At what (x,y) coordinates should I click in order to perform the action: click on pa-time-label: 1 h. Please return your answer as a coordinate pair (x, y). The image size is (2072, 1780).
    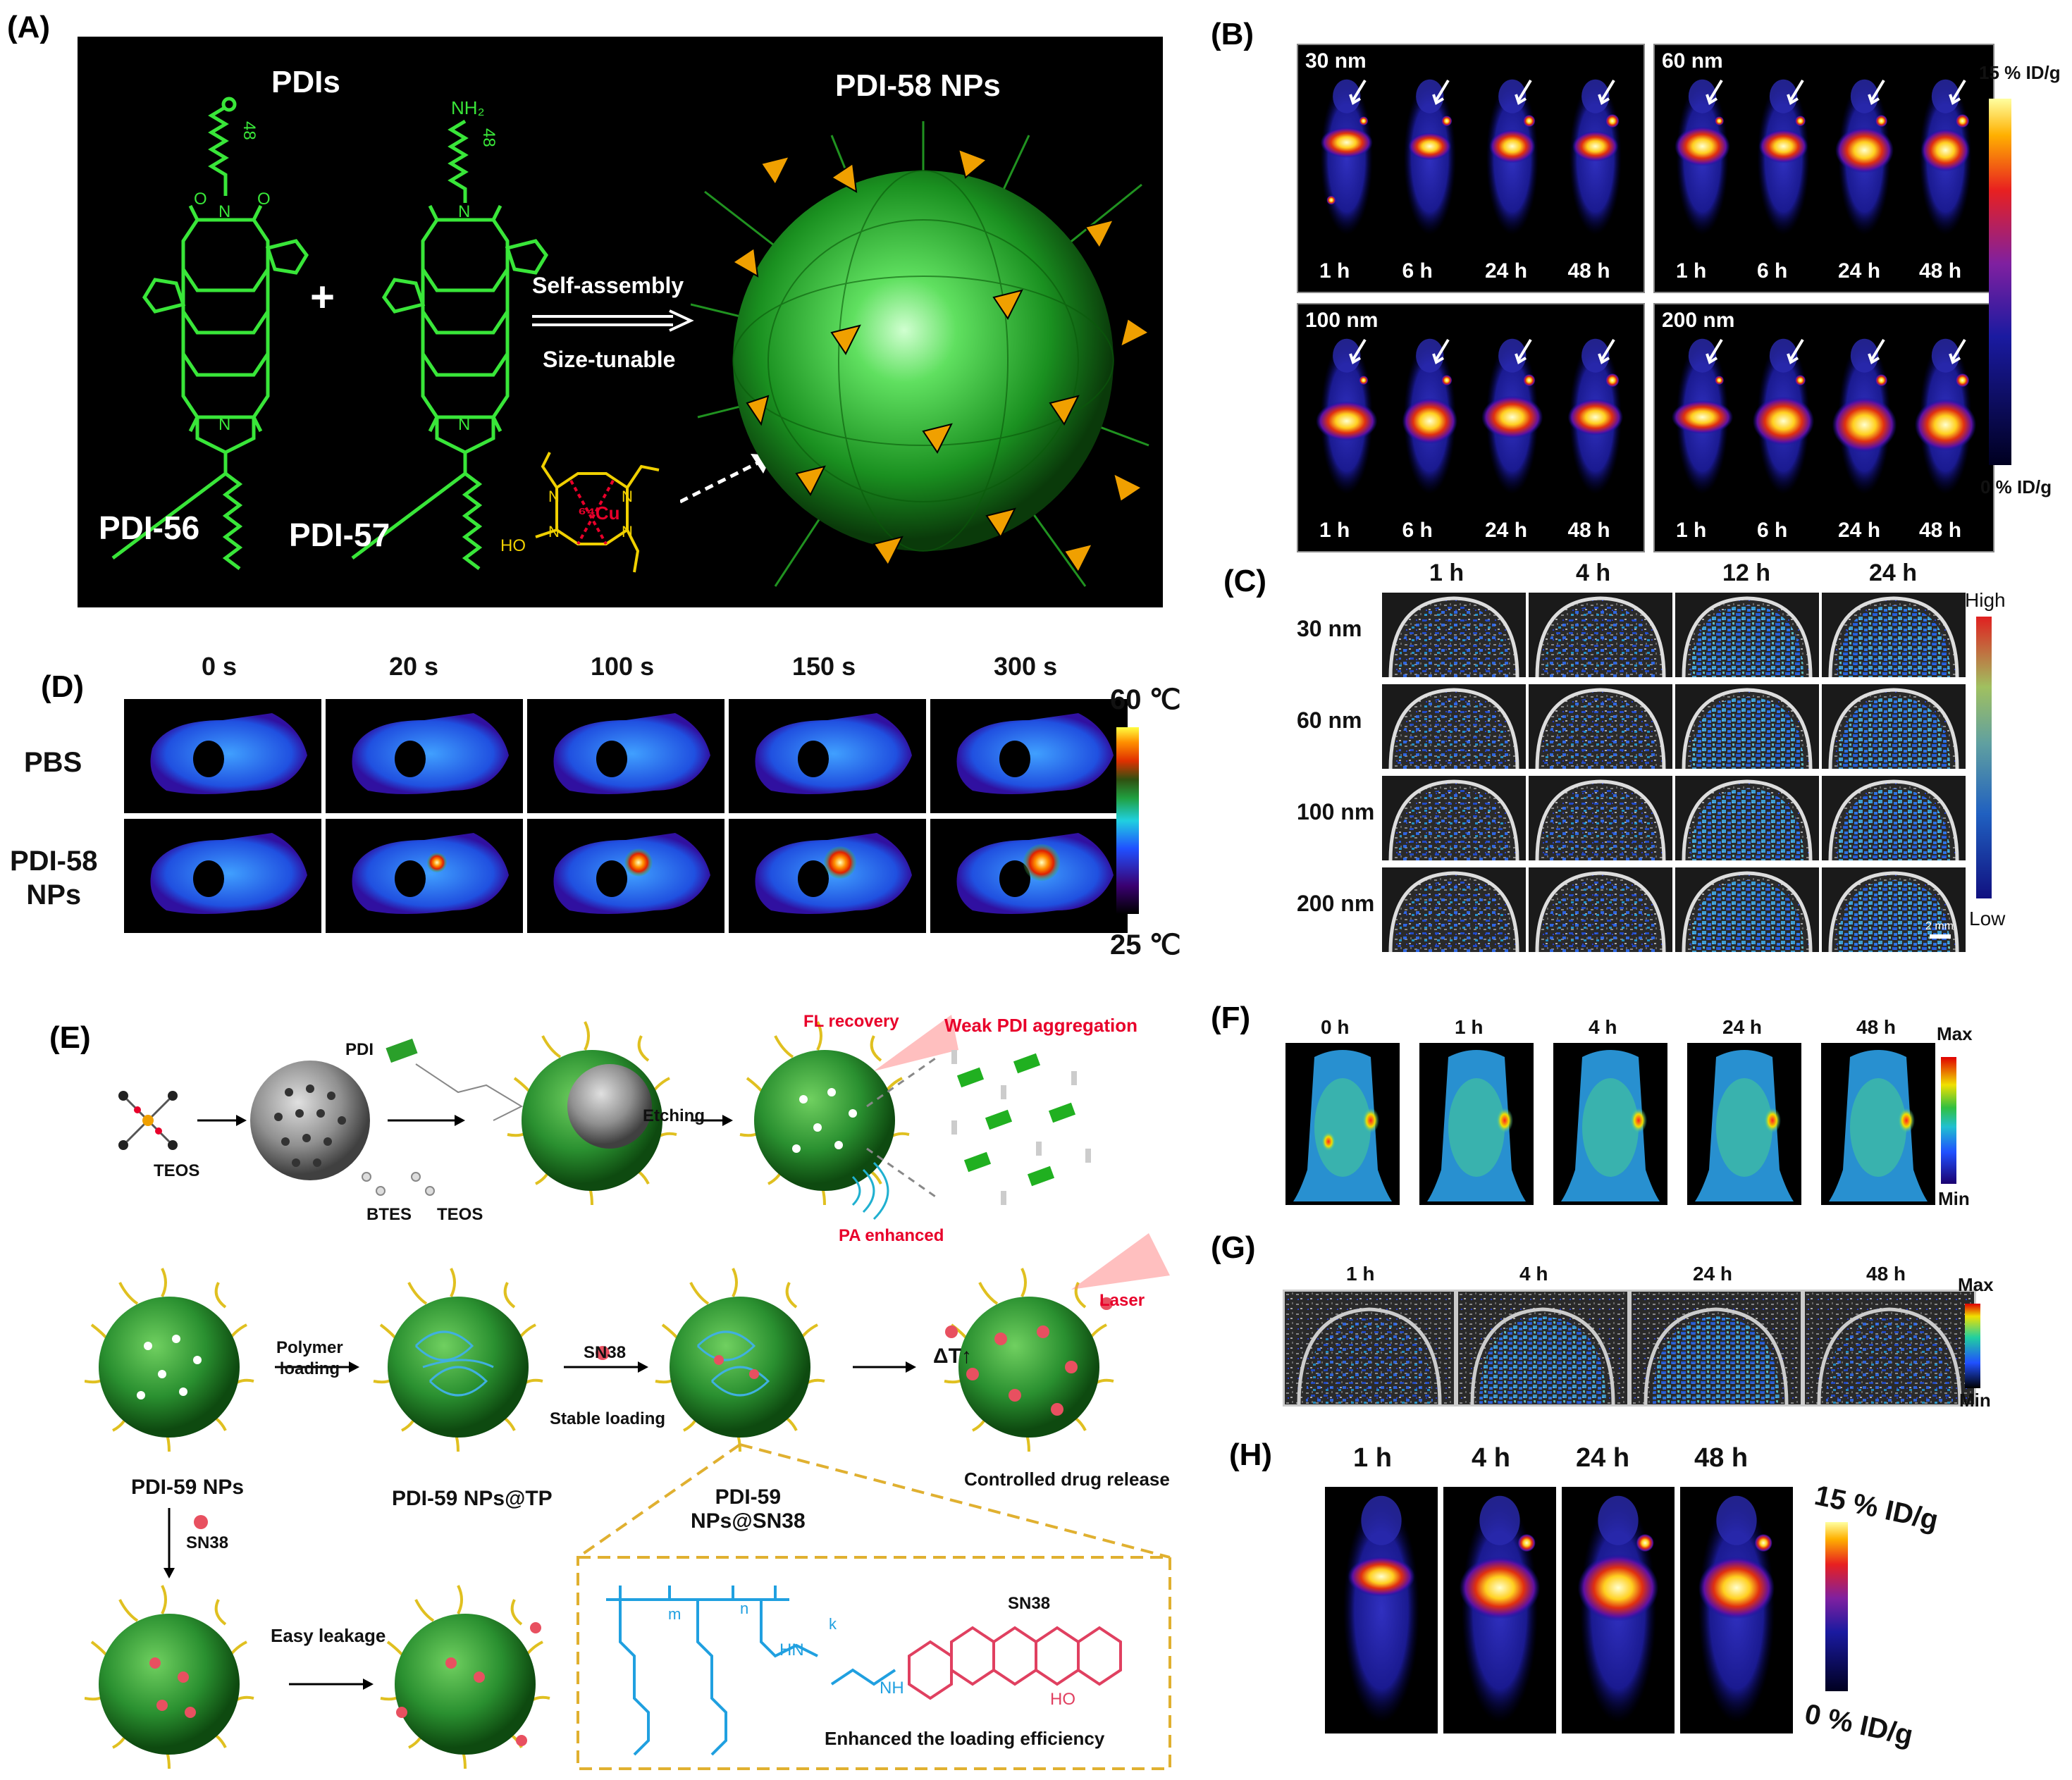
    Looking at the image, I should click on (1360, 1274).